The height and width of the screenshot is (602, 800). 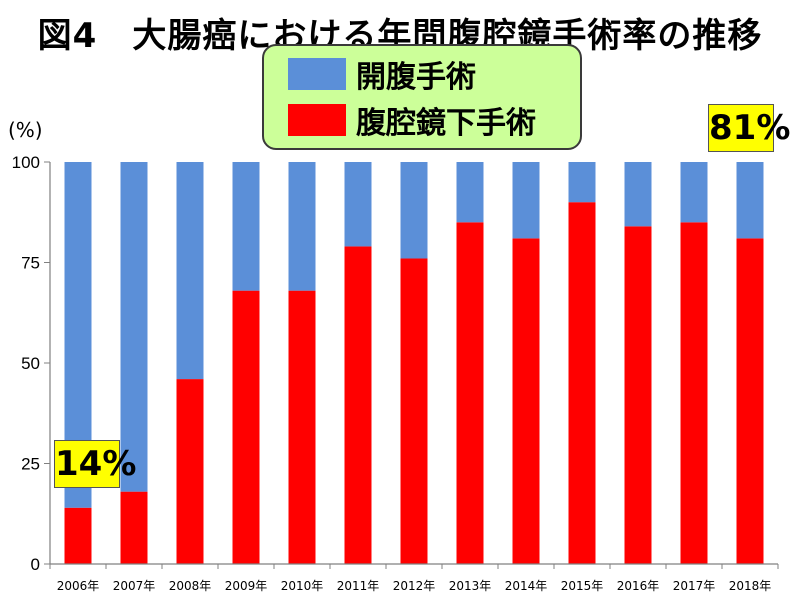 I want to click on x-tick-label: 2008年, so click(x=190, y=586).